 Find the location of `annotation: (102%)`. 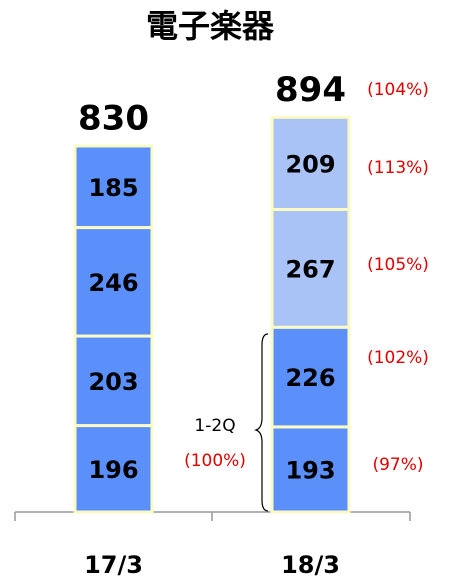

annotation: (102%) is located at coordinates (398, 358).